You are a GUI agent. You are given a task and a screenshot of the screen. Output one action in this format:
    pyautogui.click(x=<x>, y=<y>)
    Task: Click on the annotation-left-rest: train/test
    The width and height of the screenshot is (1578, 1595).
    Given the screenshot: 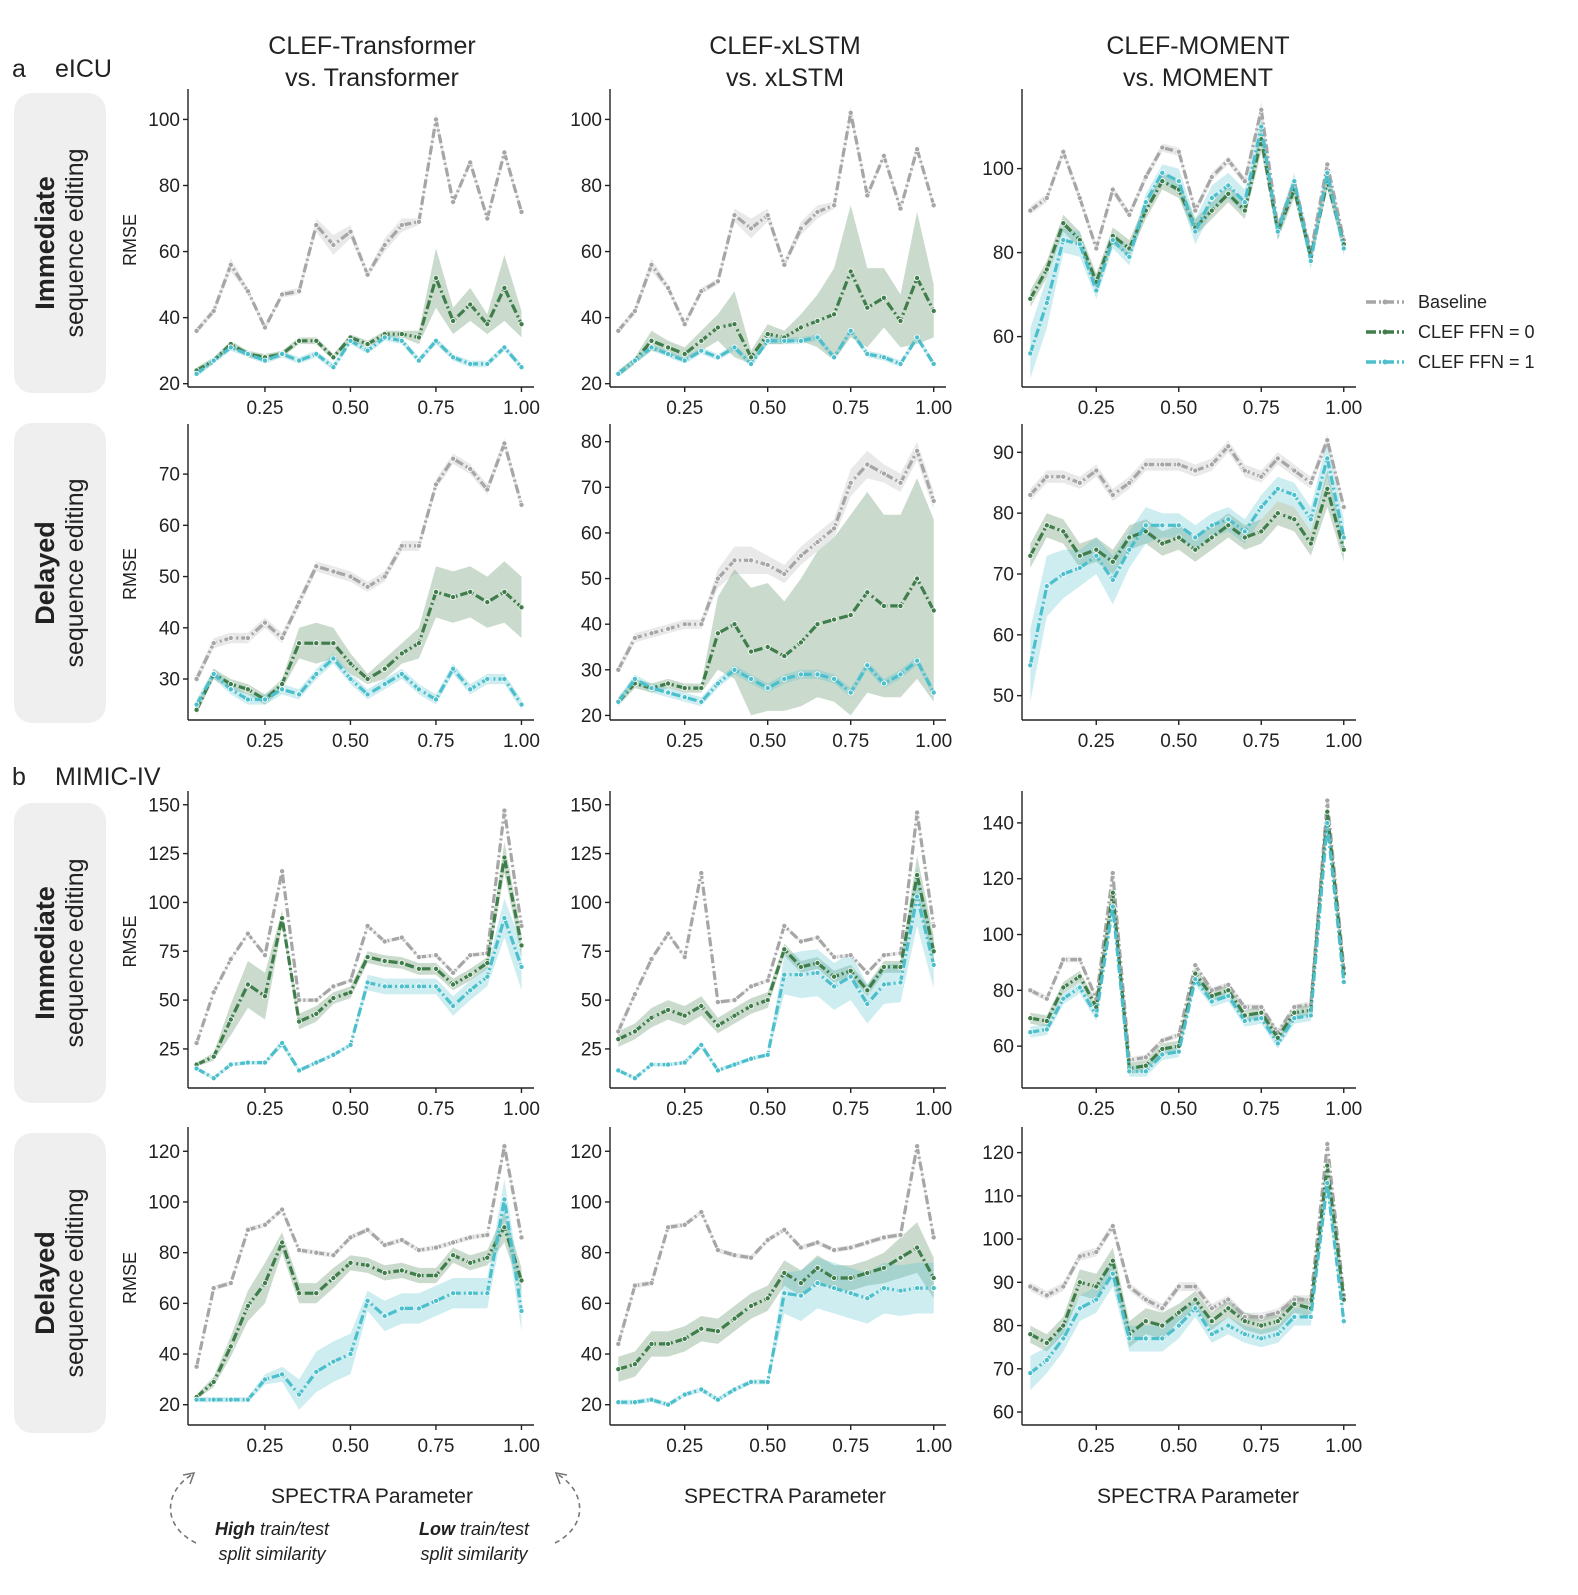 What is the action you would take?
    pyautogui.click(x=292, y=1529)
    